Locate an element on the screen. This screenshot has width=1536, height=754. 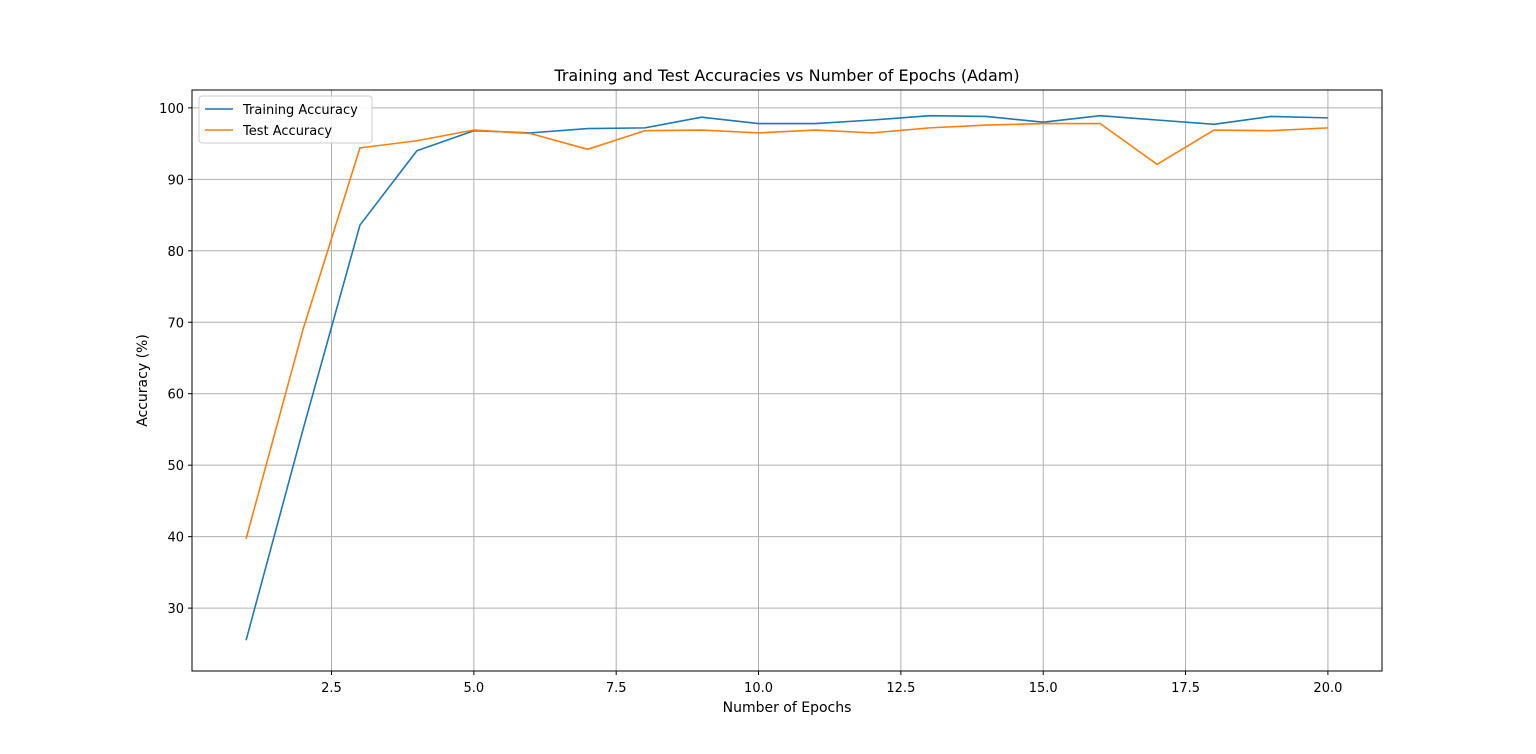
x-tick-label: 15.0 is located at coordinates (1043, 688).